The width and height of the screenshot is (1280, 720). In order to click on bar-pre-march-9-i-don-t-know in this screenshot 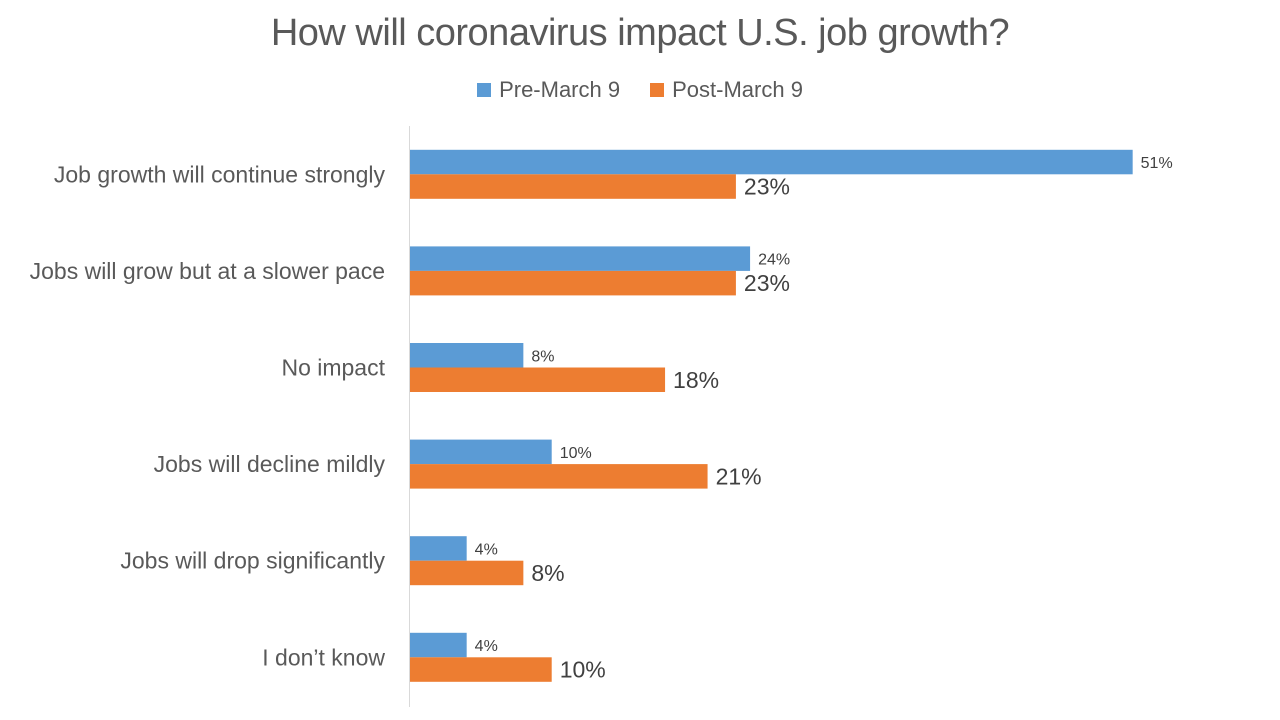, I will do `click(438, 645)`.